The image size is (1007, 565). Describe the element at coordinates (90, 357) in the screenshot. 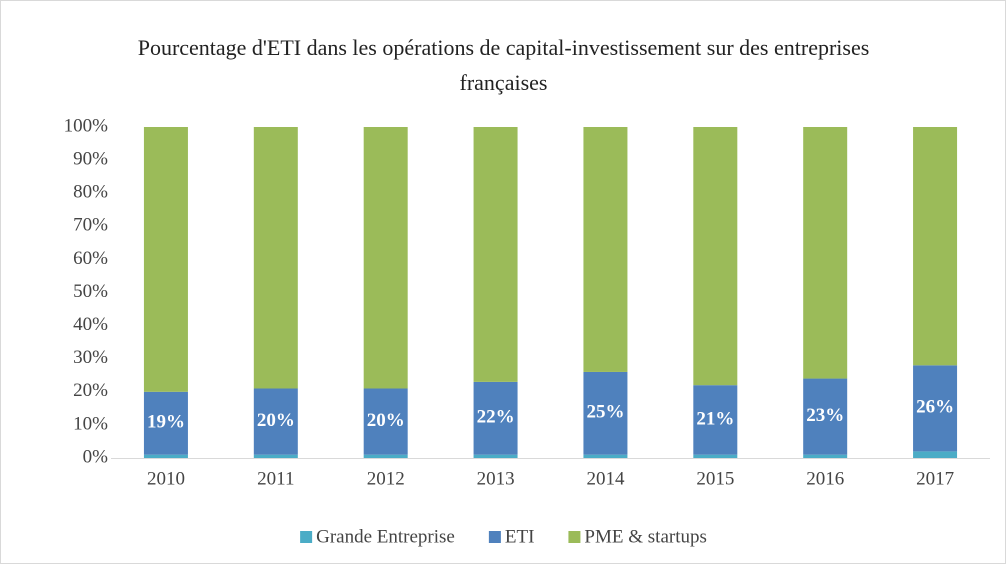

I see `y-tick-label: 30%` at that location.